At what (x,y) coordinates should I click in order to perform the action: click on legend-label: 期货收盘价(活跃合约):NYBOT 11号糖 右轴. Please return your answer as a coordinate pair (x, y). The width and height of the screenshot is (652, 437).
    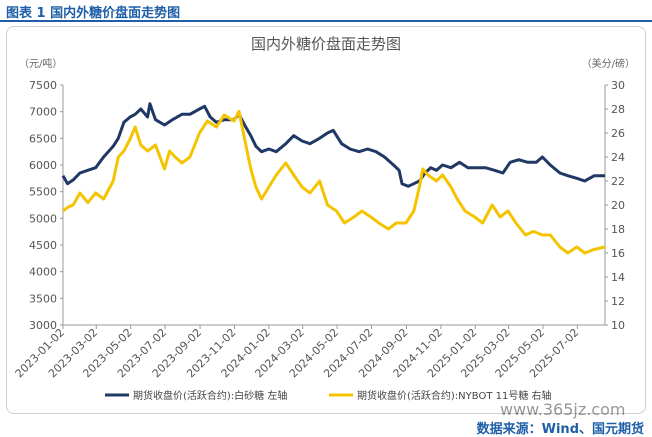
    Looking at the image, I should click on (454, 395).